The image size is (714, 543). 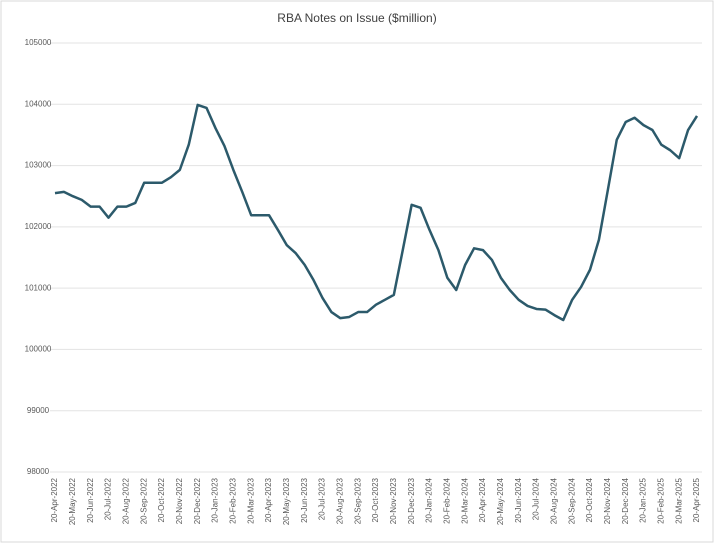 I want to click on x-tick-label: 20-Nov-2022, so click(x=179, y=500).